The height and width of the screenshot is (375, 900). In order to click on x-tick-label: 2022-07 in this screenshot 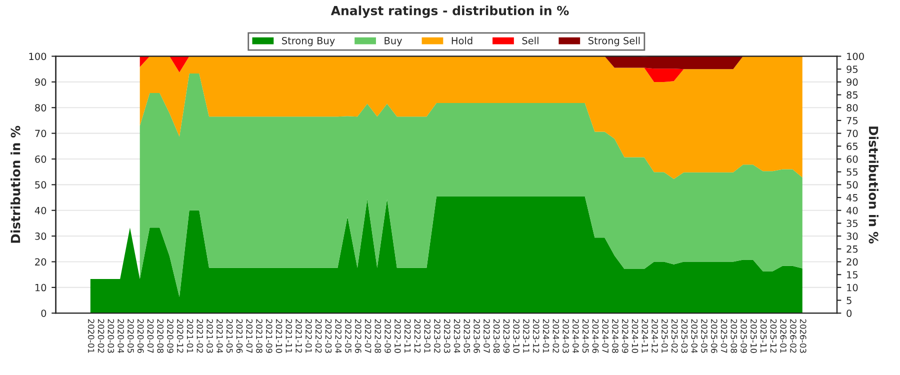, I will do `click(368, 336)`.